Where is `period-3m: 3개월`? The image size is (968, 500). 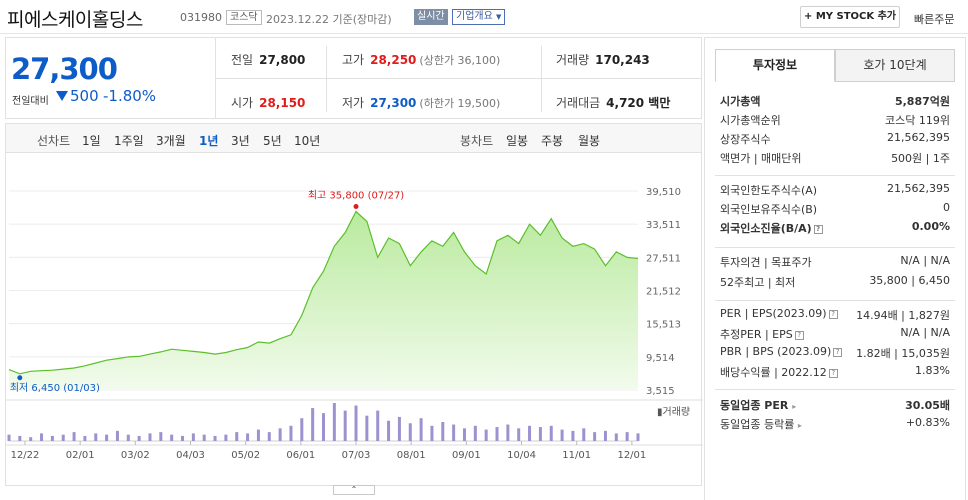 period-3m: 3개월 is located at coordinates (171, 141).